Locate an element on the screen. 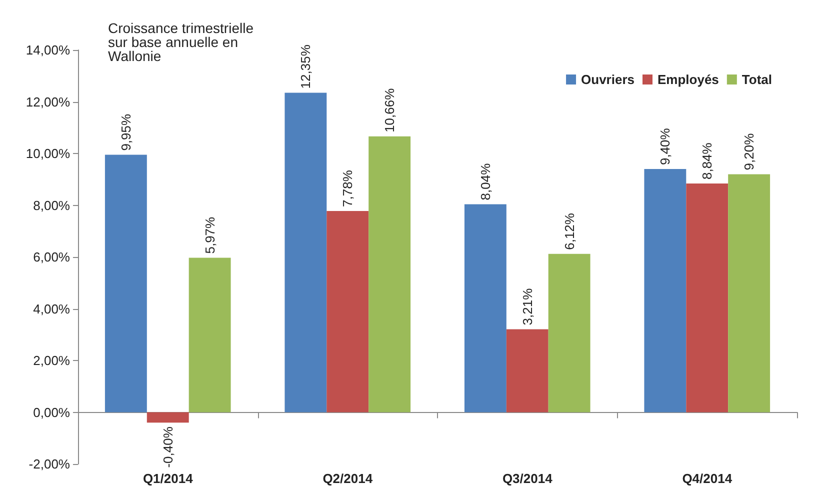 This screenshot has width=825, height=502. data-label: -0,40% is located at coordinates (168, 447).